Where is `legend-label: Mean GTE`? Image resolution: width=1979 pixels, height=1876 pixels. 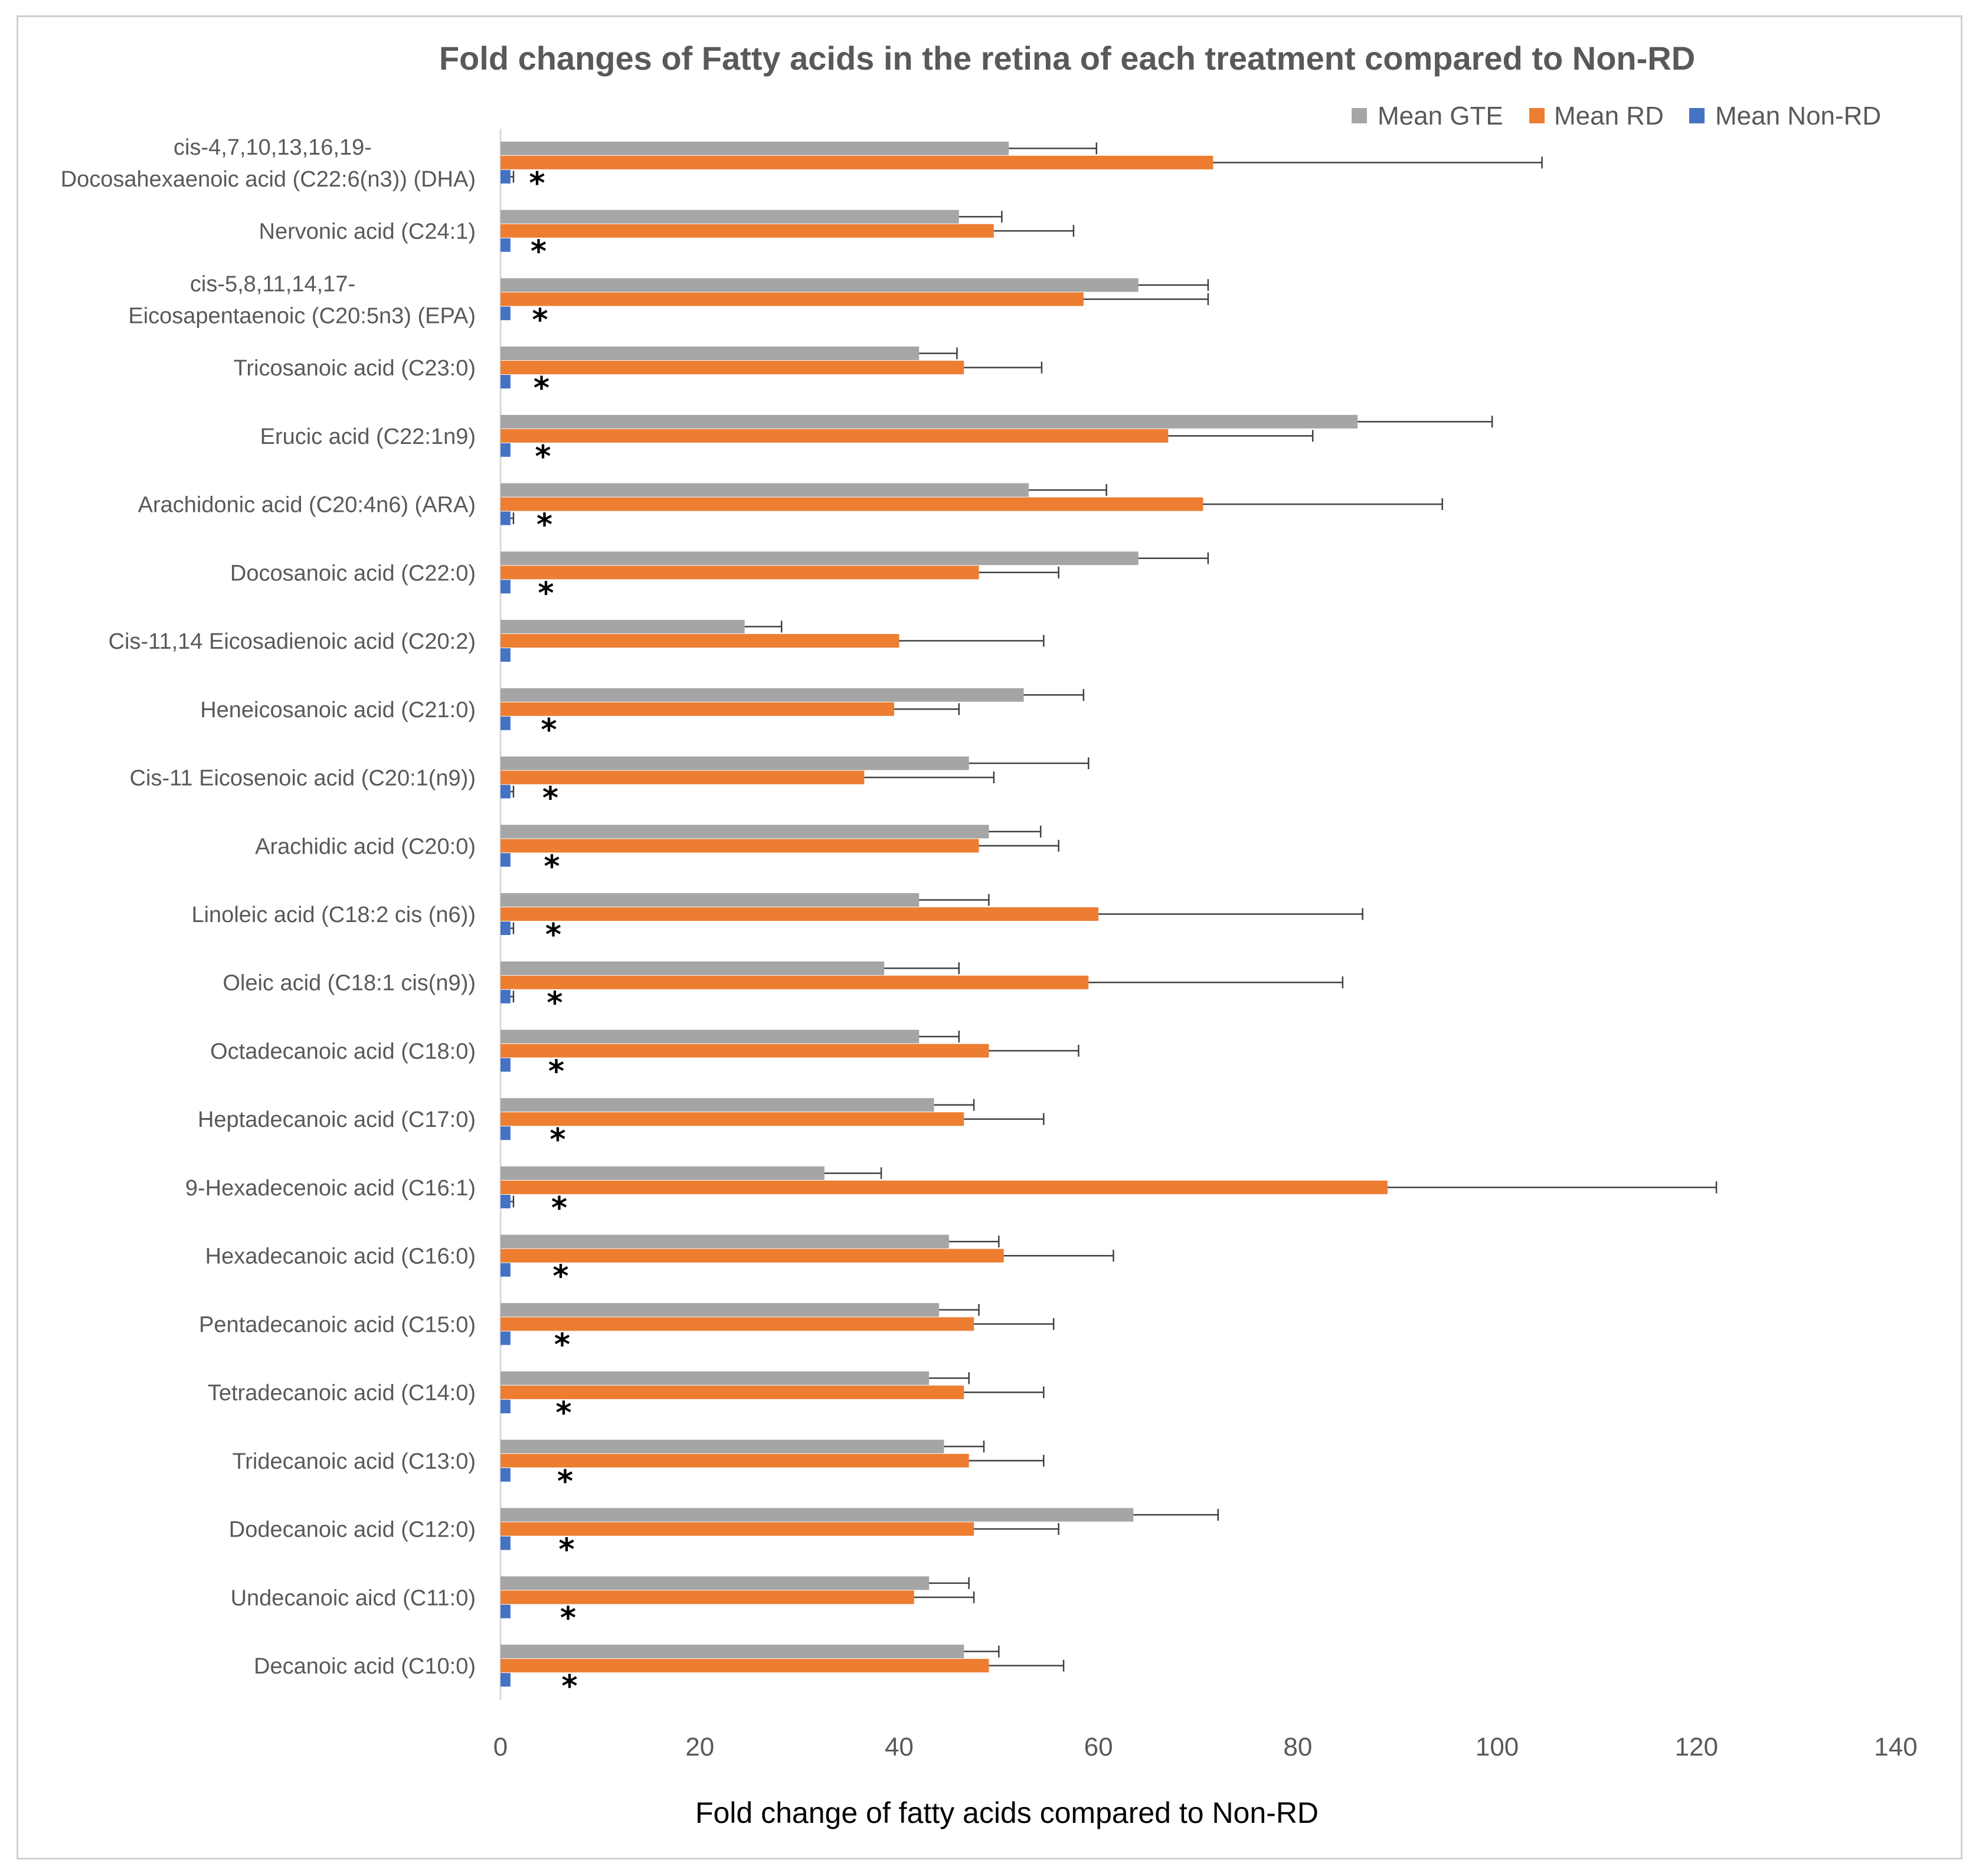 legend-label: Mean GTE is located at coordinates (1440, 116).